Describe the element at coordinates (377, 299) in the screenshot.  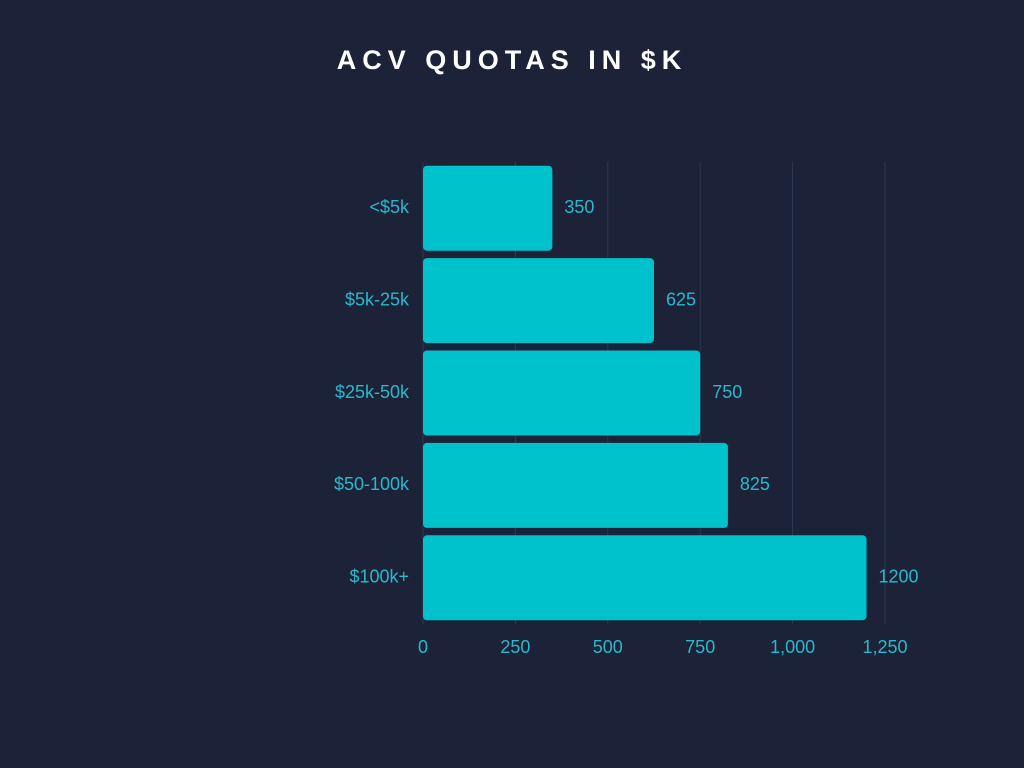
I see `y-tick-label: $5k-25k` at that location.